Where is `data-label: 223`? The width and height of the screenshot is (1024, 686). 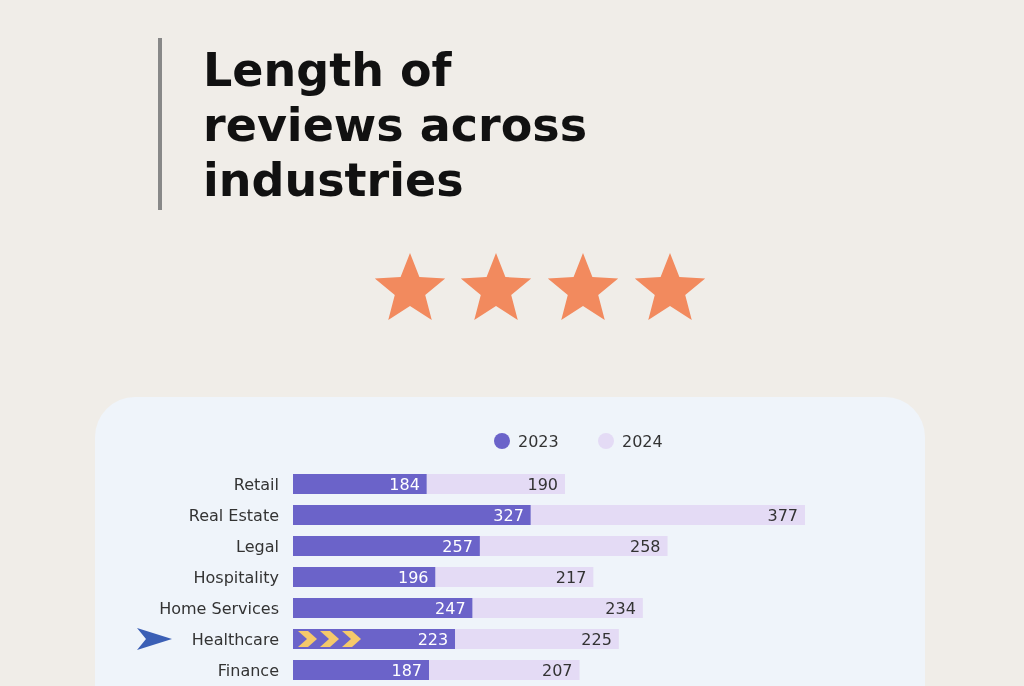
data-label: 223 is located at coordinates (433, 639).